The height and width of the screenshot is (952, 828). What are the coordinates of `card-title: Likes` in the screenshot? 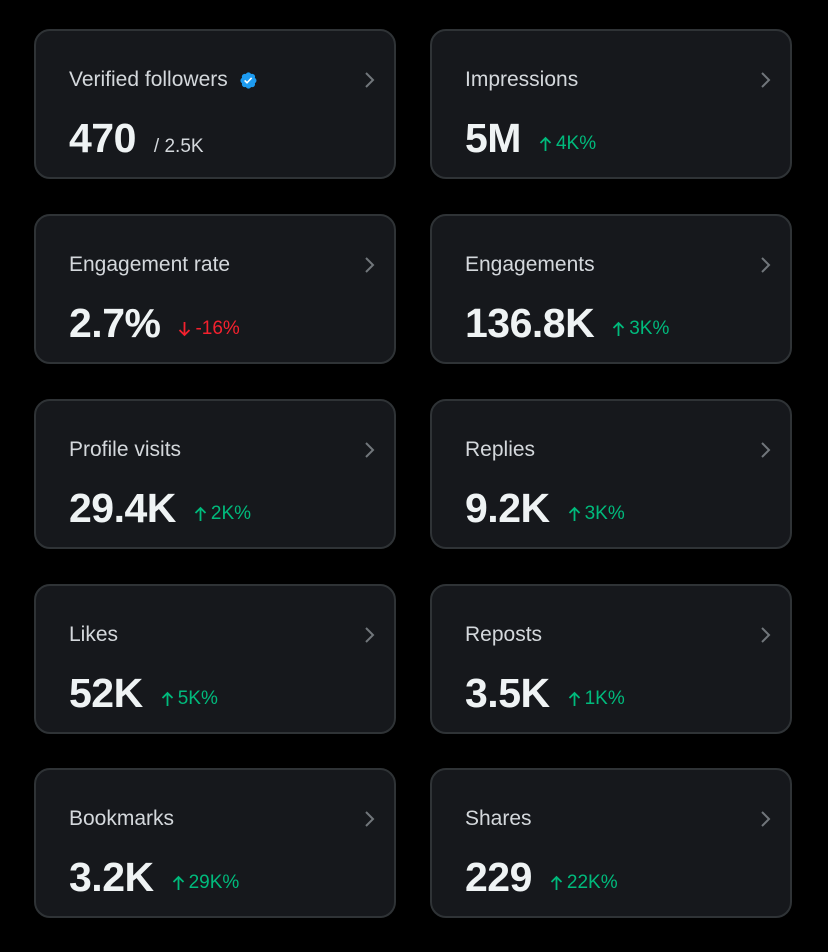 It's located at (93, 635).